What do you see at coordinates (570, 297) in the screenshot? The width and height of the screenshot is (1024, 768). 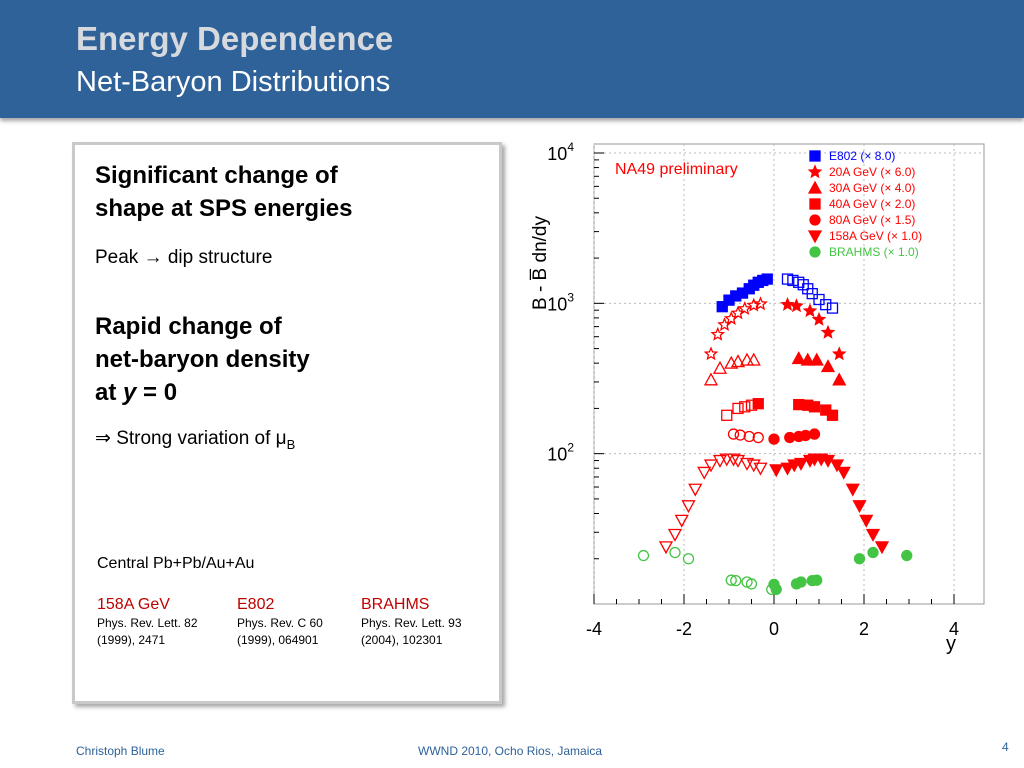 I see `y-tick-exponent: 3` at bounding box center [570, 297].